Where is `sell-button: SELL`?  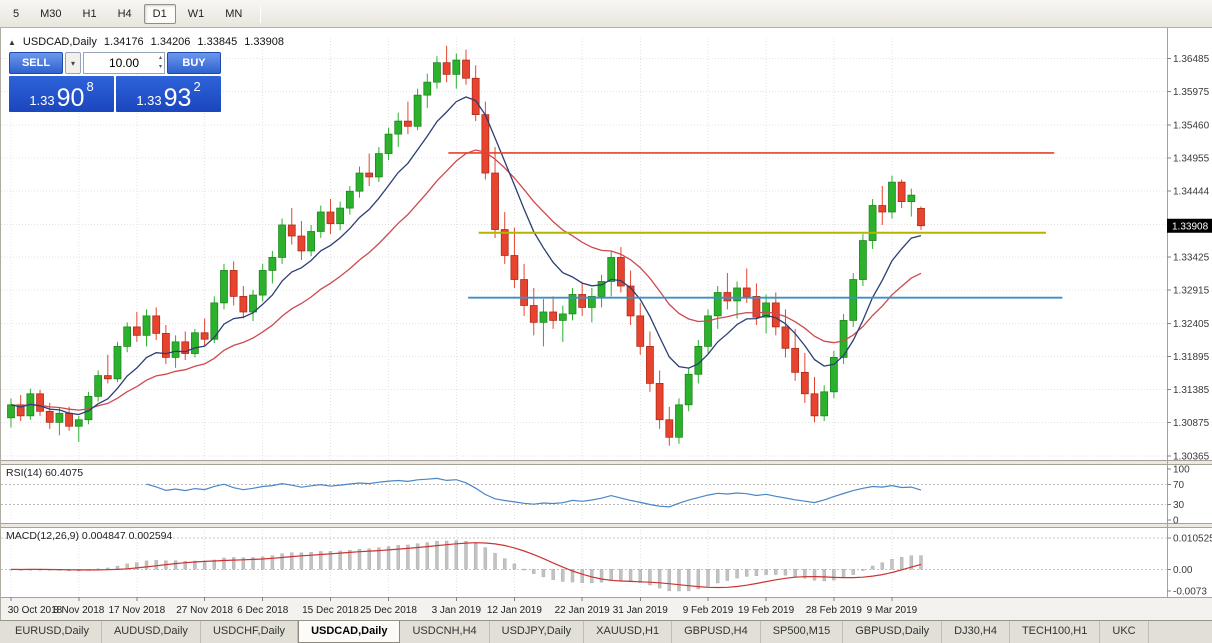 sell-button: SELL is located at coordinates (36, 63).